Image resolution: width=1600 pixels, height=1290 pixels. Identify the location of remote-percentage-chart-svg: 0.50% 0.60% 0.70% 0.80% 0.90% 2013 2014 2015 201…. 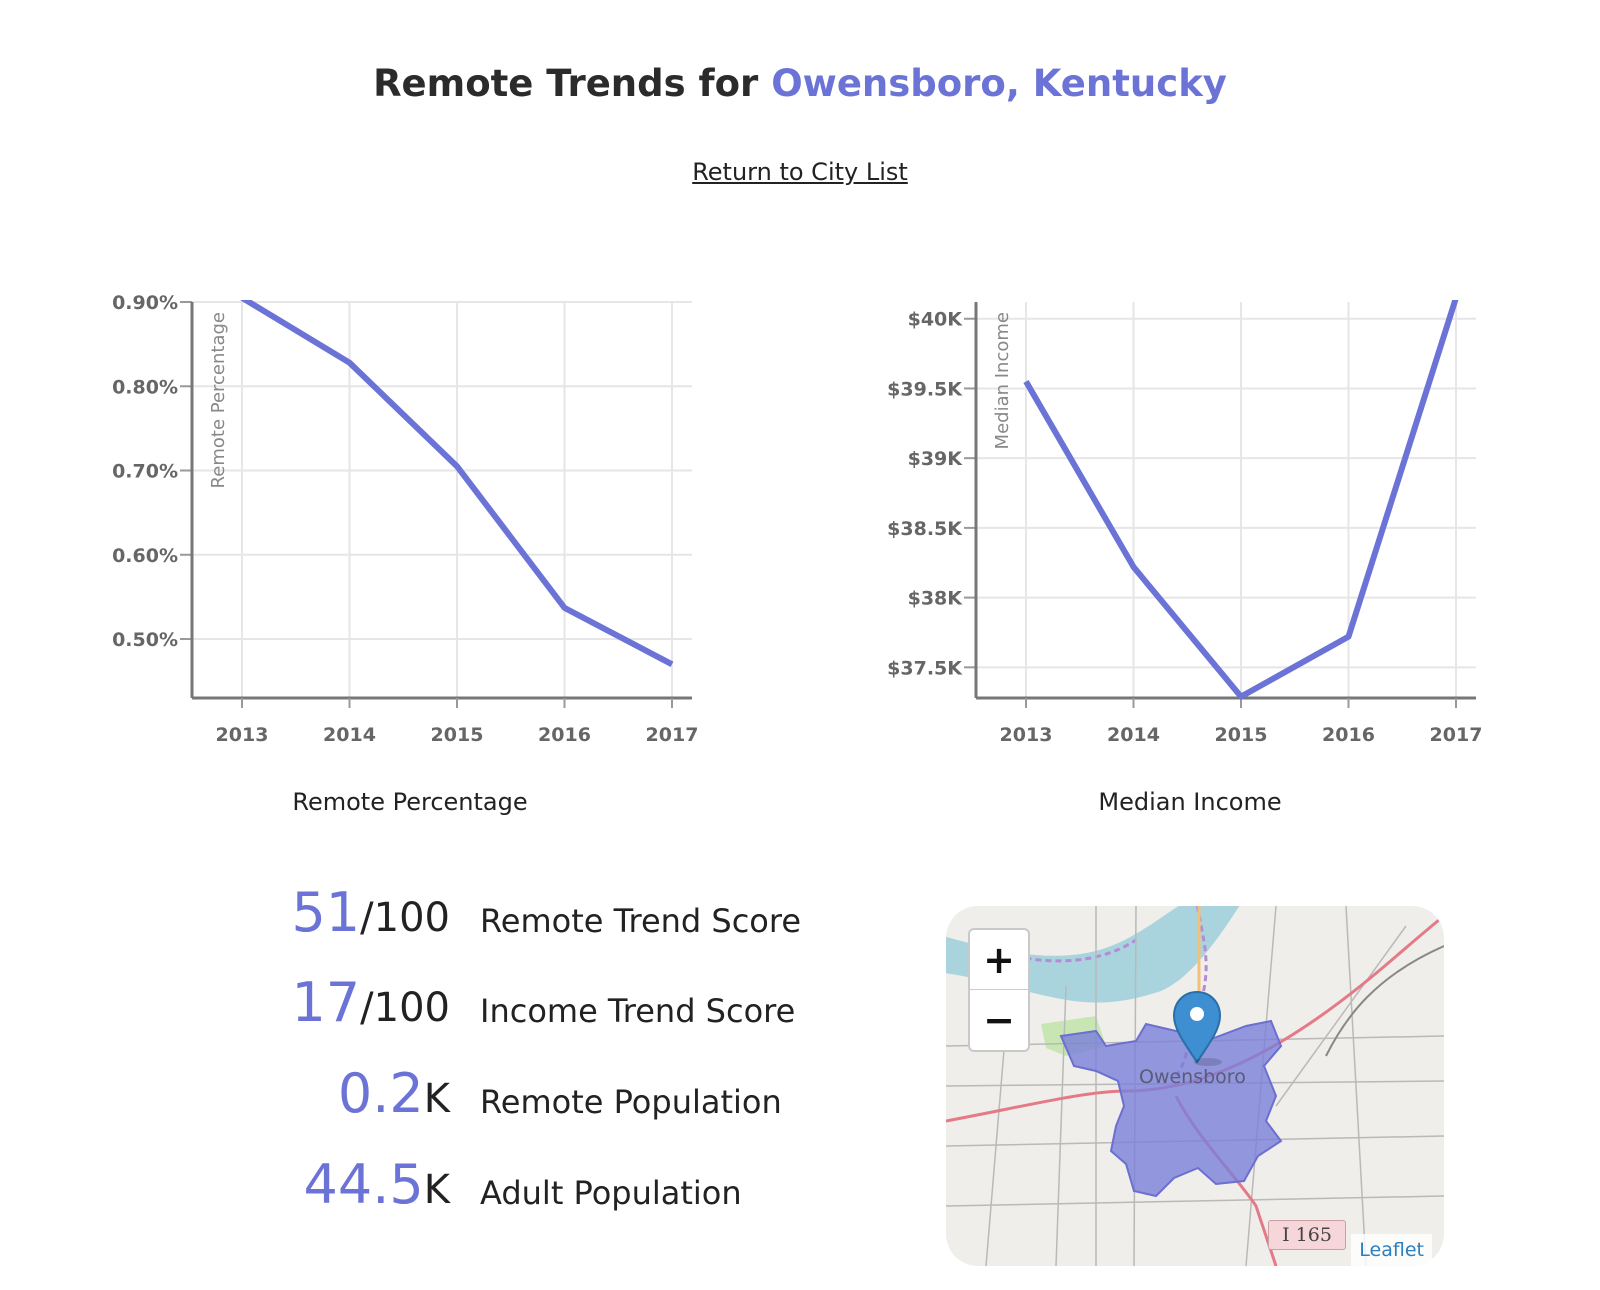
(405, 519).